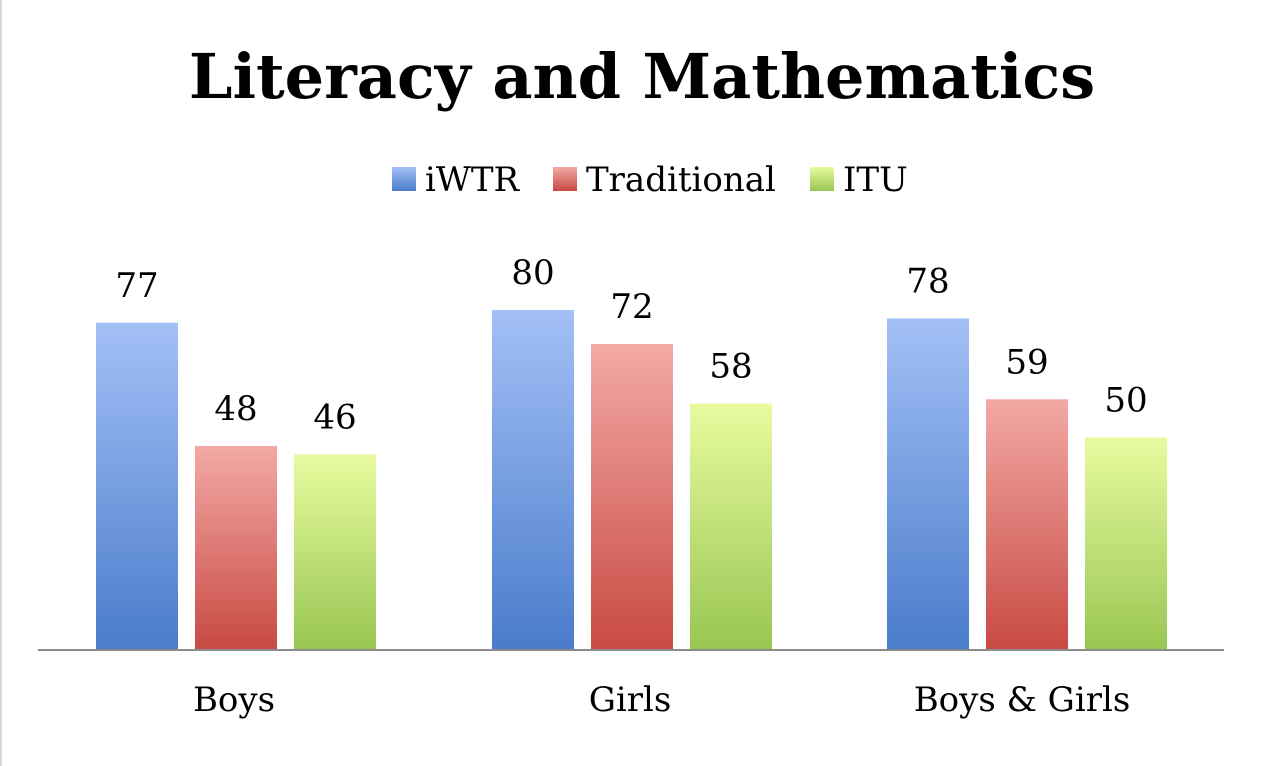  I want to click on data-label-traditional-boys: 48, so click(235, 409).